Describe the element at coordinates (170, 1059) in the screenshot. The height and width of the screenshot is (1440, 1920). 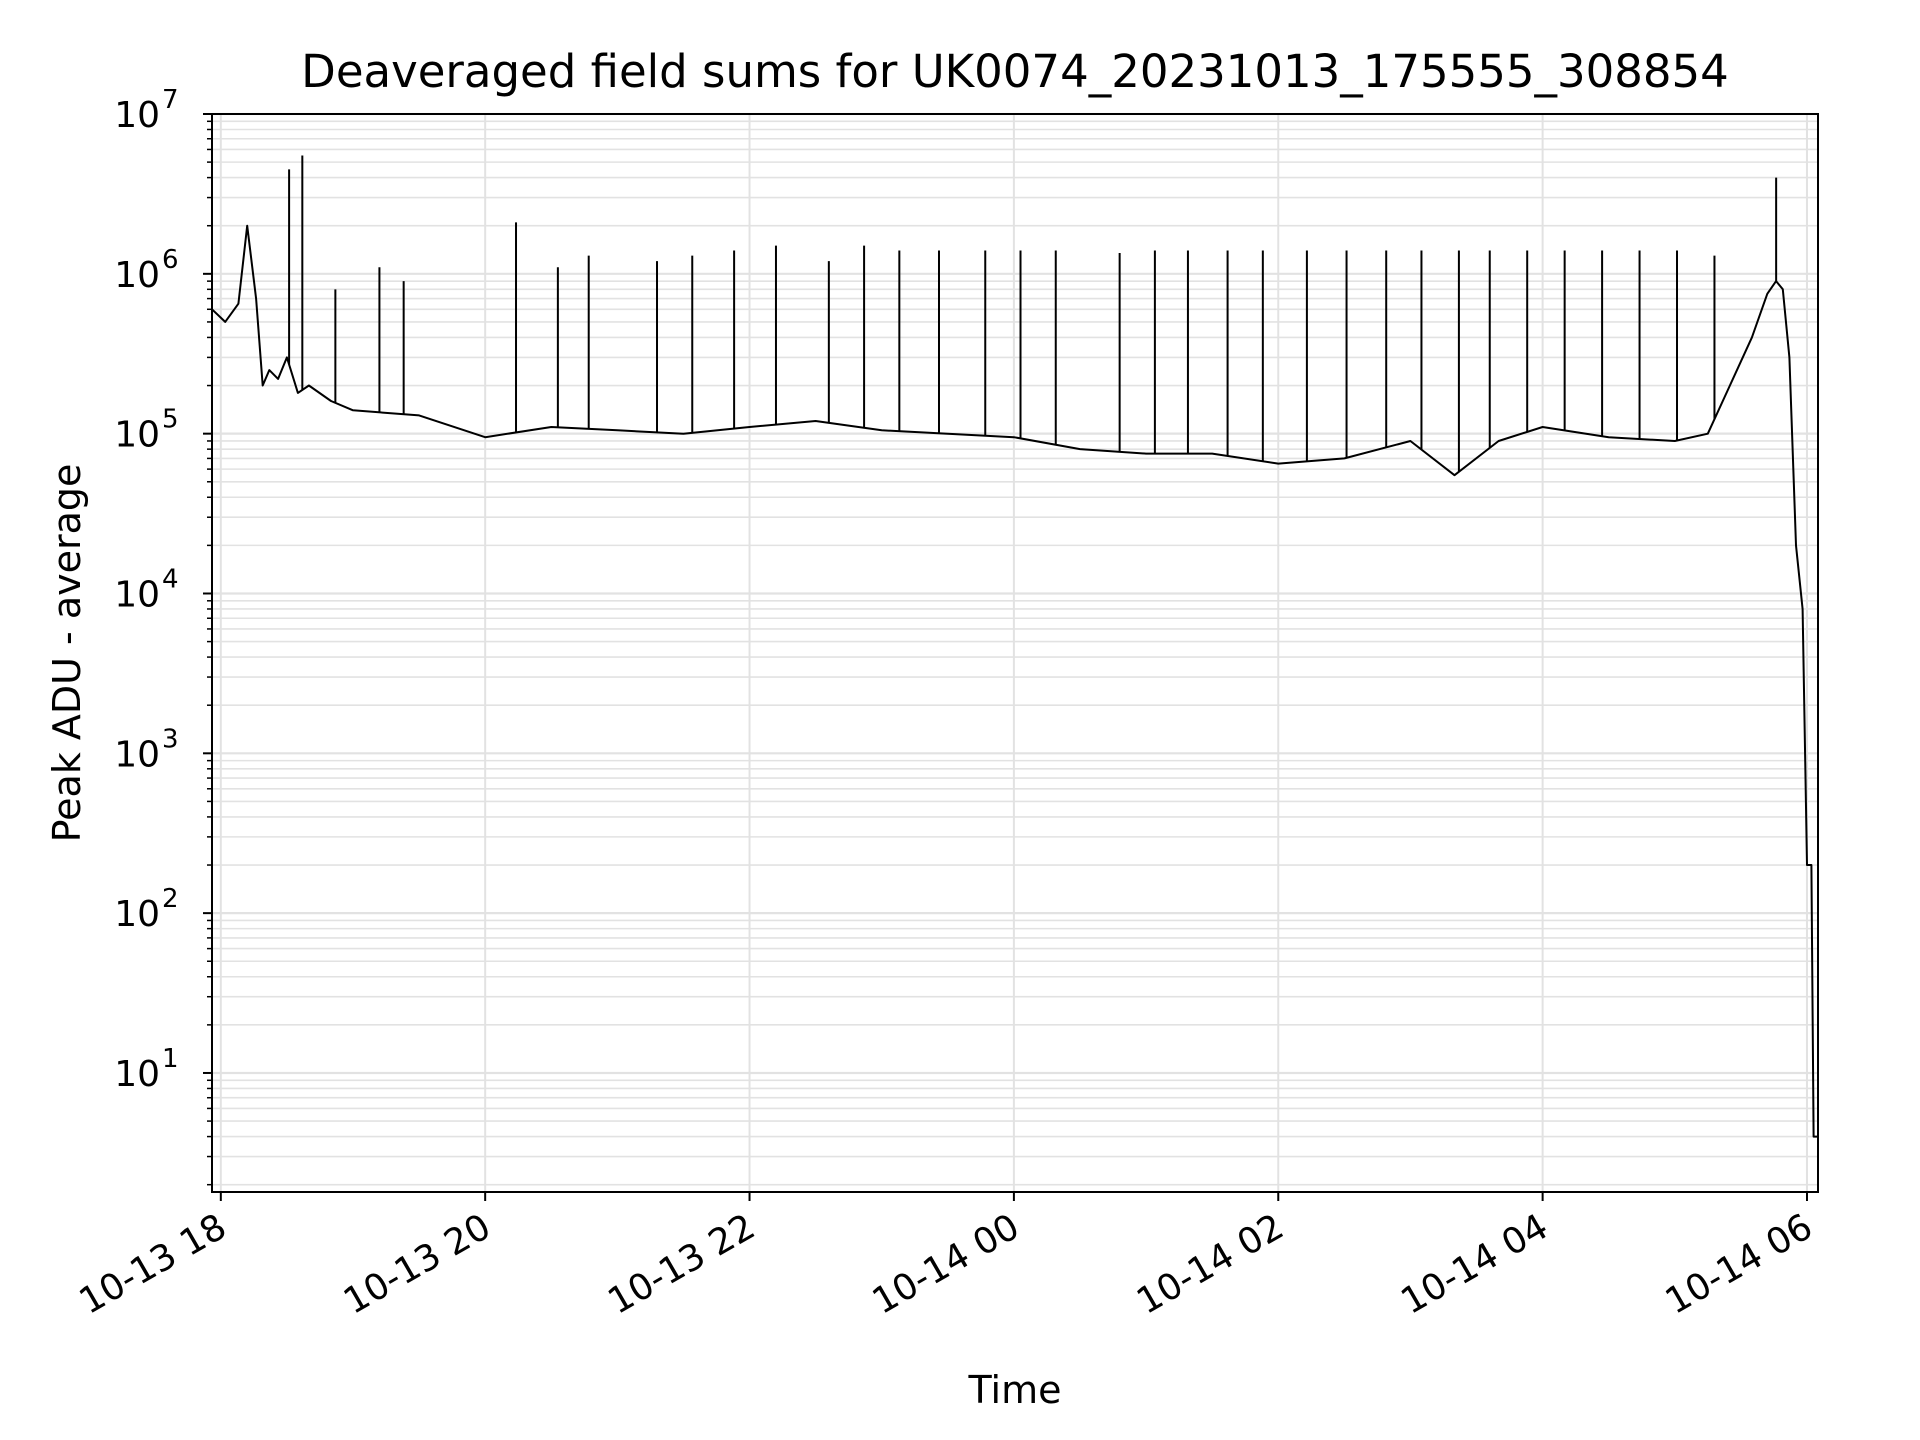
I see `y-tick-exponent: 1` at that location.